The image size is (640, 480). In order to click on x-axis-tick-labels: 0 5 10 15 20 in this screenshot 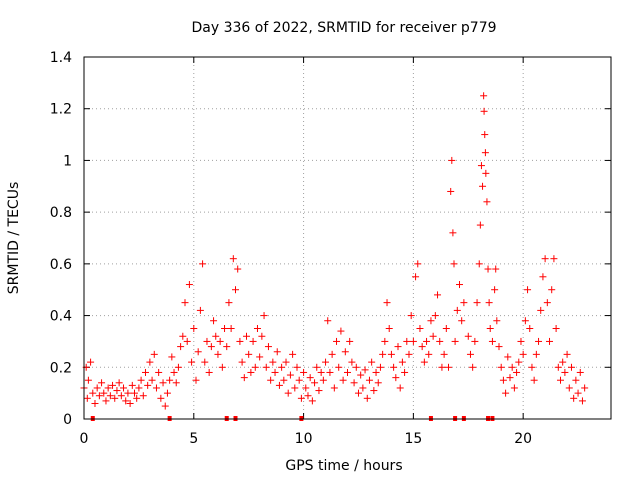, I will do `click(306, 439)`.